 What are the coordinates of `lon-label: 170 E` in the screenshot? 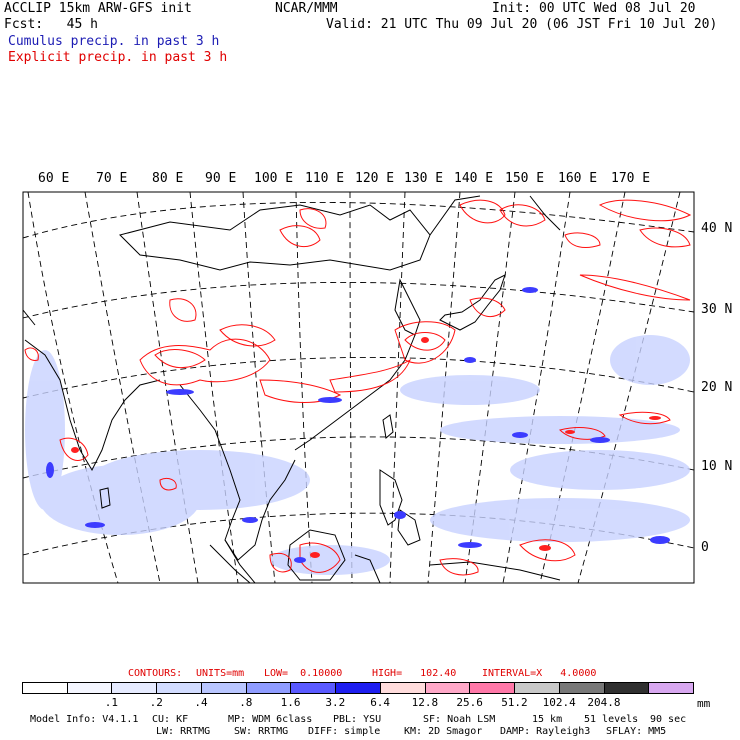 It's located at (631, 178).